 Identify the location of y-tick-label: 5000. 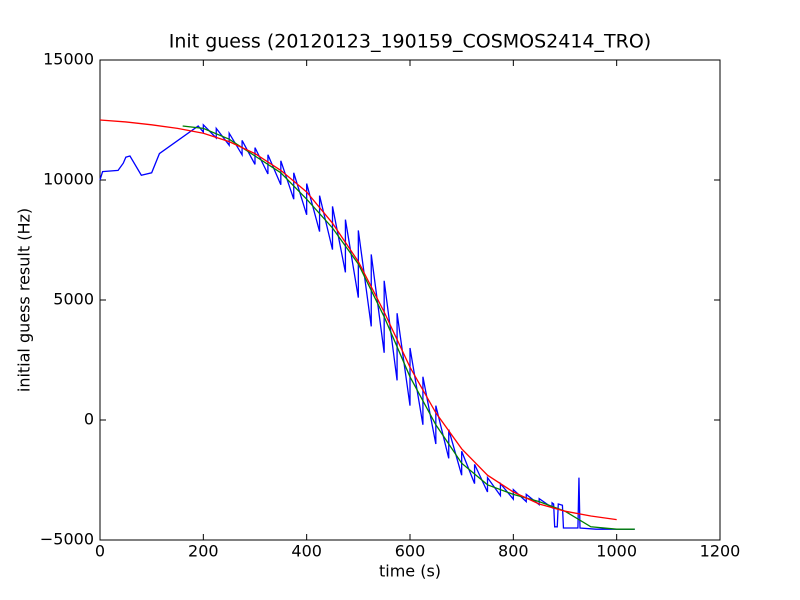
(73, 299).